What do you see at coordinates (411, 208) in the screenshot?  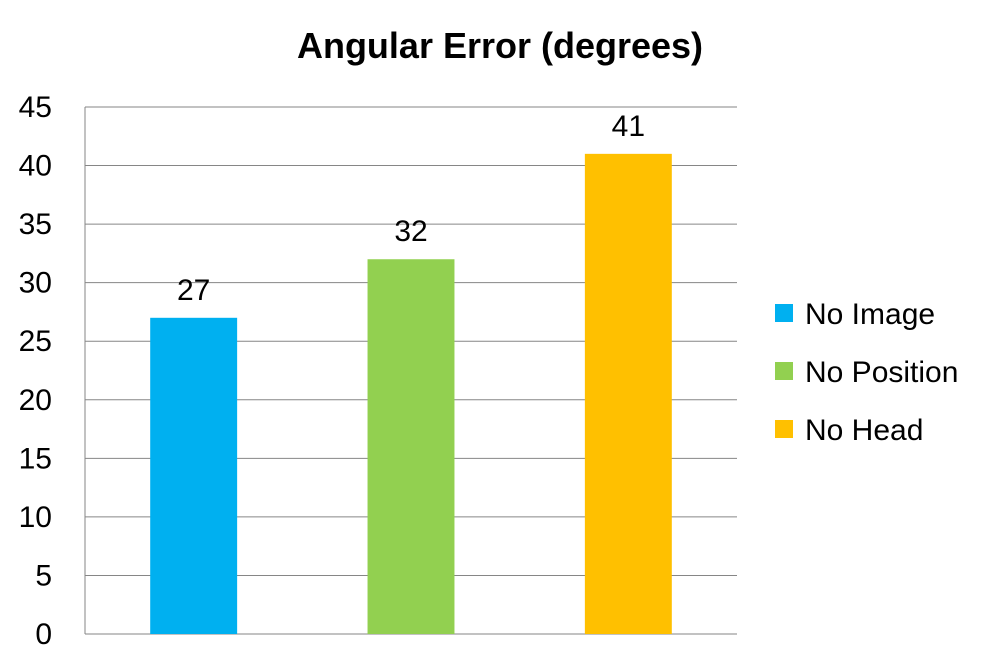 I see `data-labels: 27 32 41` at bounding box center [411, 208].